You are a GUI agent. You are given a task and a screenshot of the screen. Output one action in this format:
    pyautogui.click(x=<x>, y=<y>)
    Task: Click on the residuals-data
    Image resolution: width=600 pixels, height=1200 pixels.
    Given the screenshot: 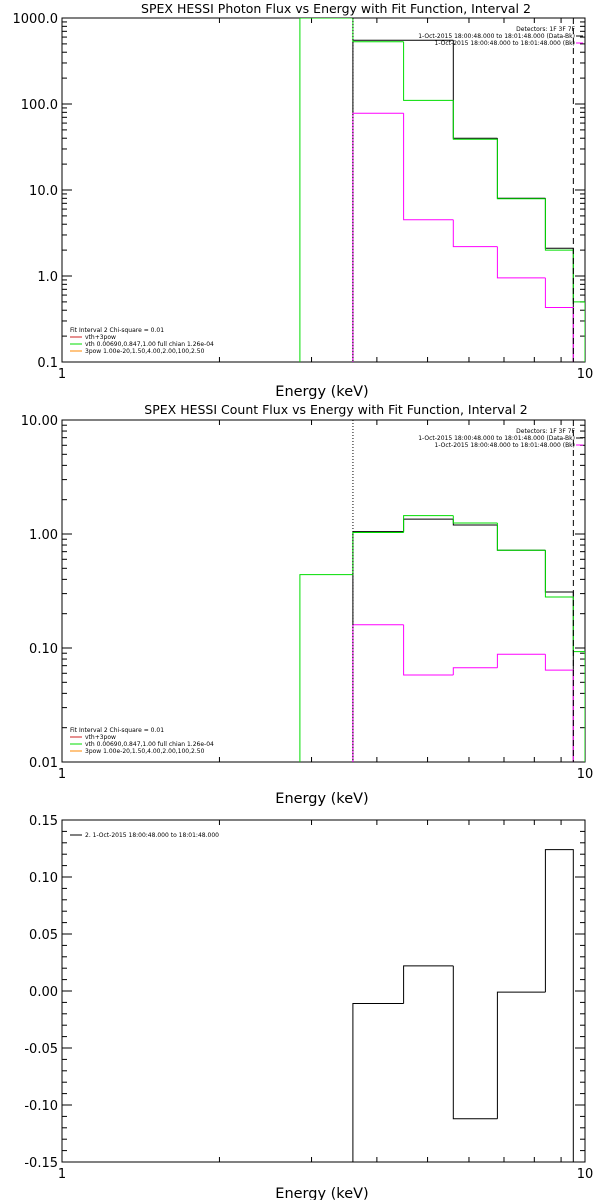 What is the action you would take?
    pyautogui.click(x=463, y=1005)
    